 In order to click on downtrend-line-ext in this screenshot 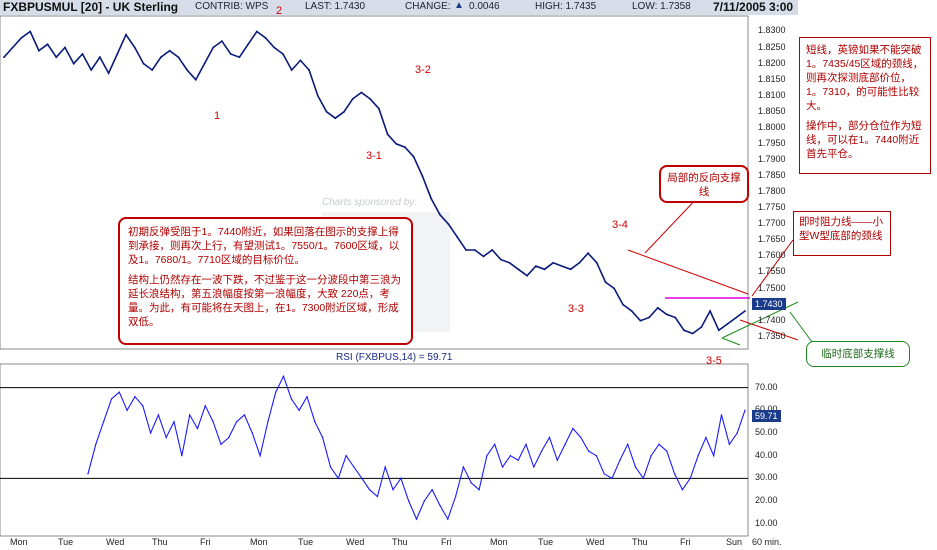, I will do `click(769, 330)`.